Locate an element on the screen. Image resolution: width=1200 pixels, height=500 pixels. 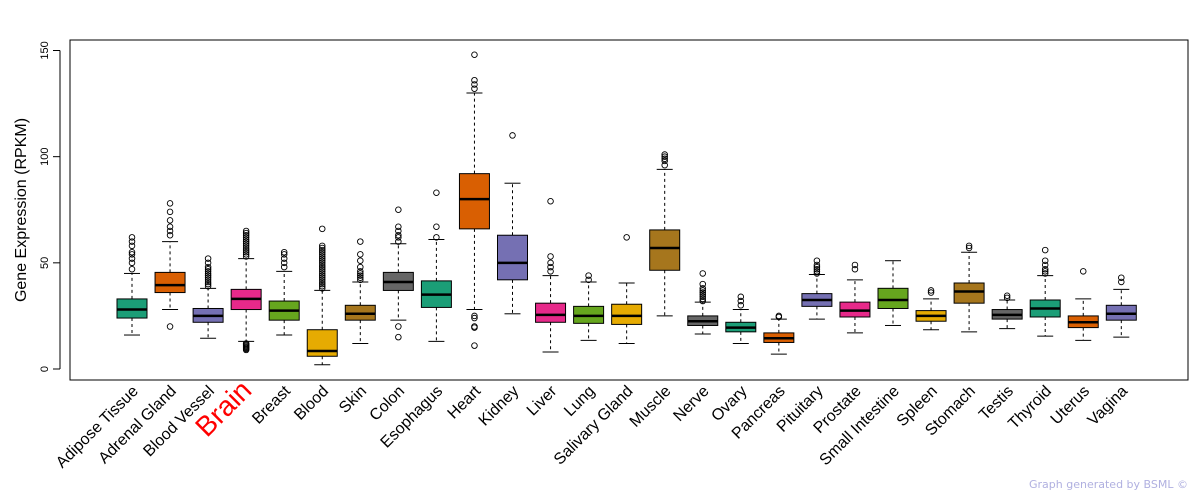
box-pituitary is located at coordinates (817, 288).